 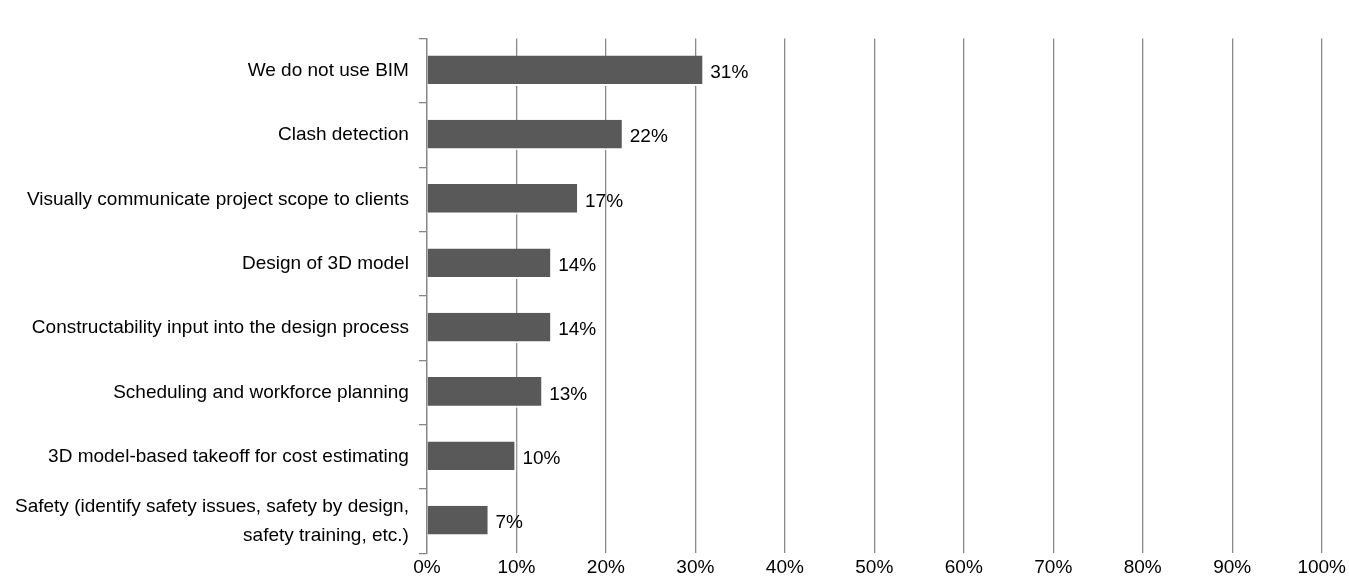 I want to click on y-tick-label: We do not use BIM, so click(x=328, y=69).